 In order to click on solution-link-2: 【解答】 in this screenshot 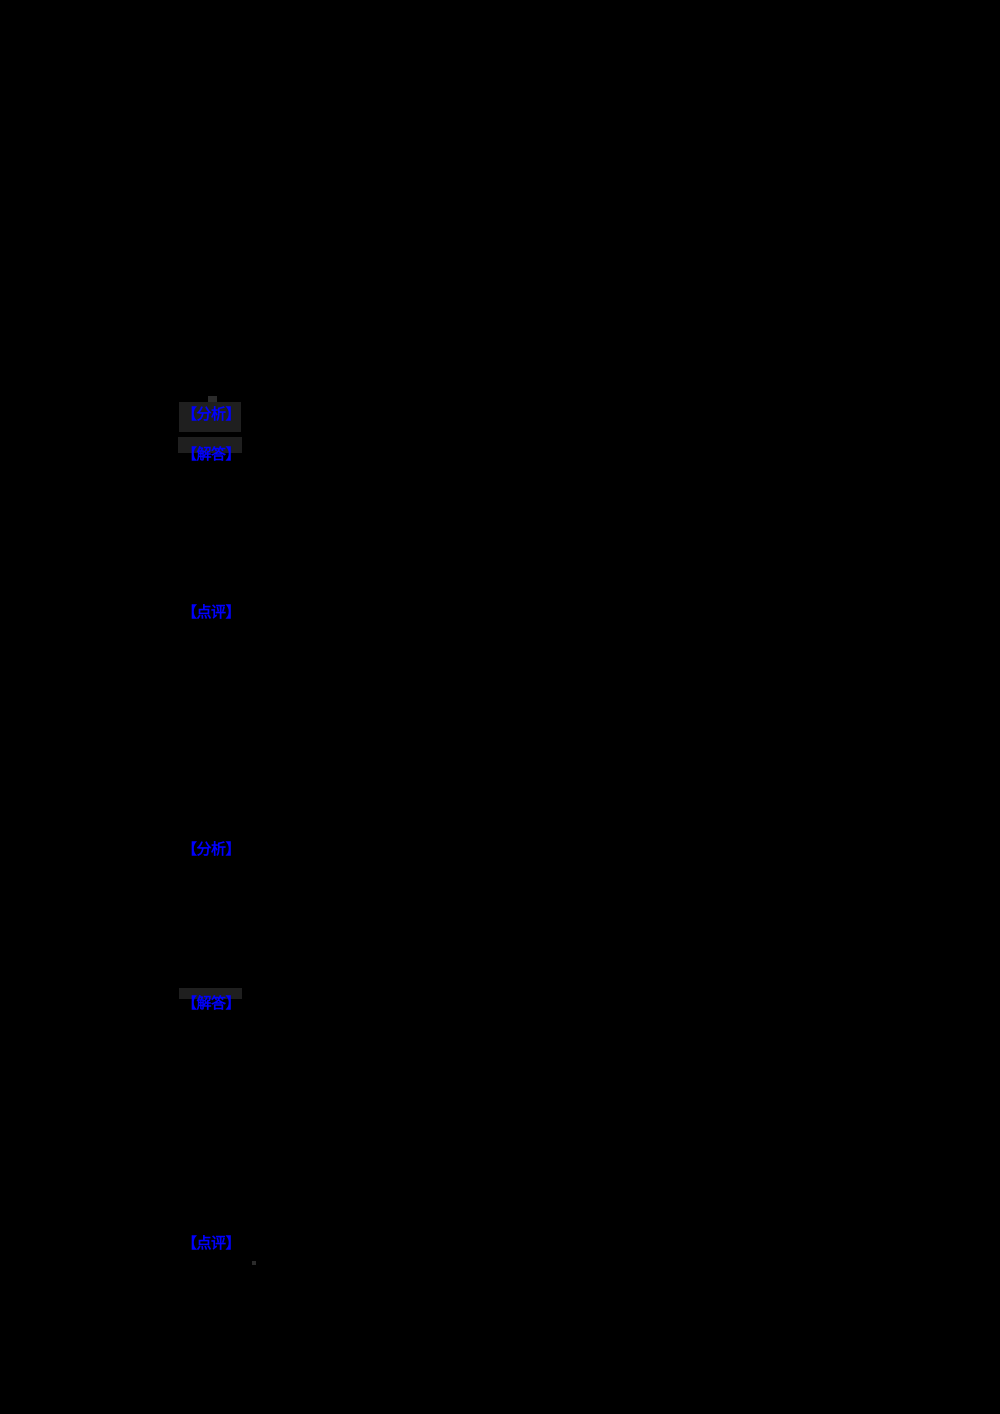, I will do `click(211, 1003)`.